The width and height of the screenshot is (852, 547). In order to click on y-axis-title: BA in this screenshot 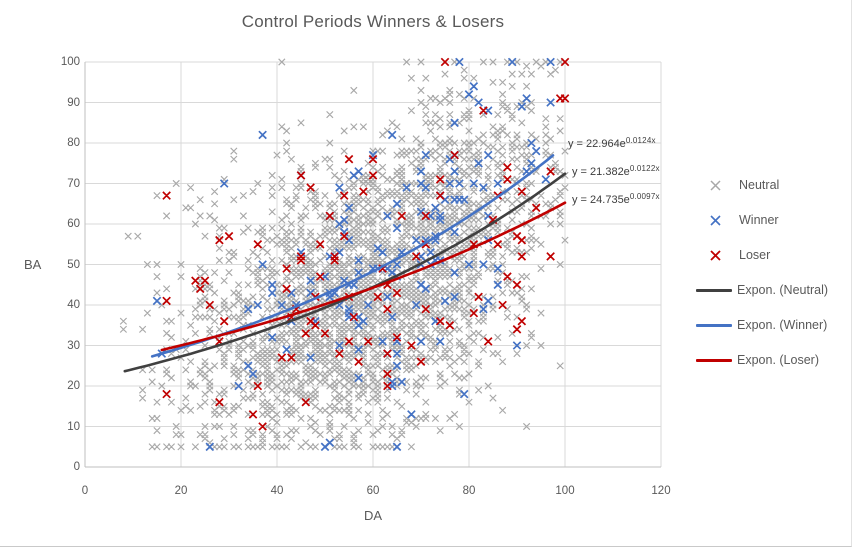, I will do `click(33, 264)`.